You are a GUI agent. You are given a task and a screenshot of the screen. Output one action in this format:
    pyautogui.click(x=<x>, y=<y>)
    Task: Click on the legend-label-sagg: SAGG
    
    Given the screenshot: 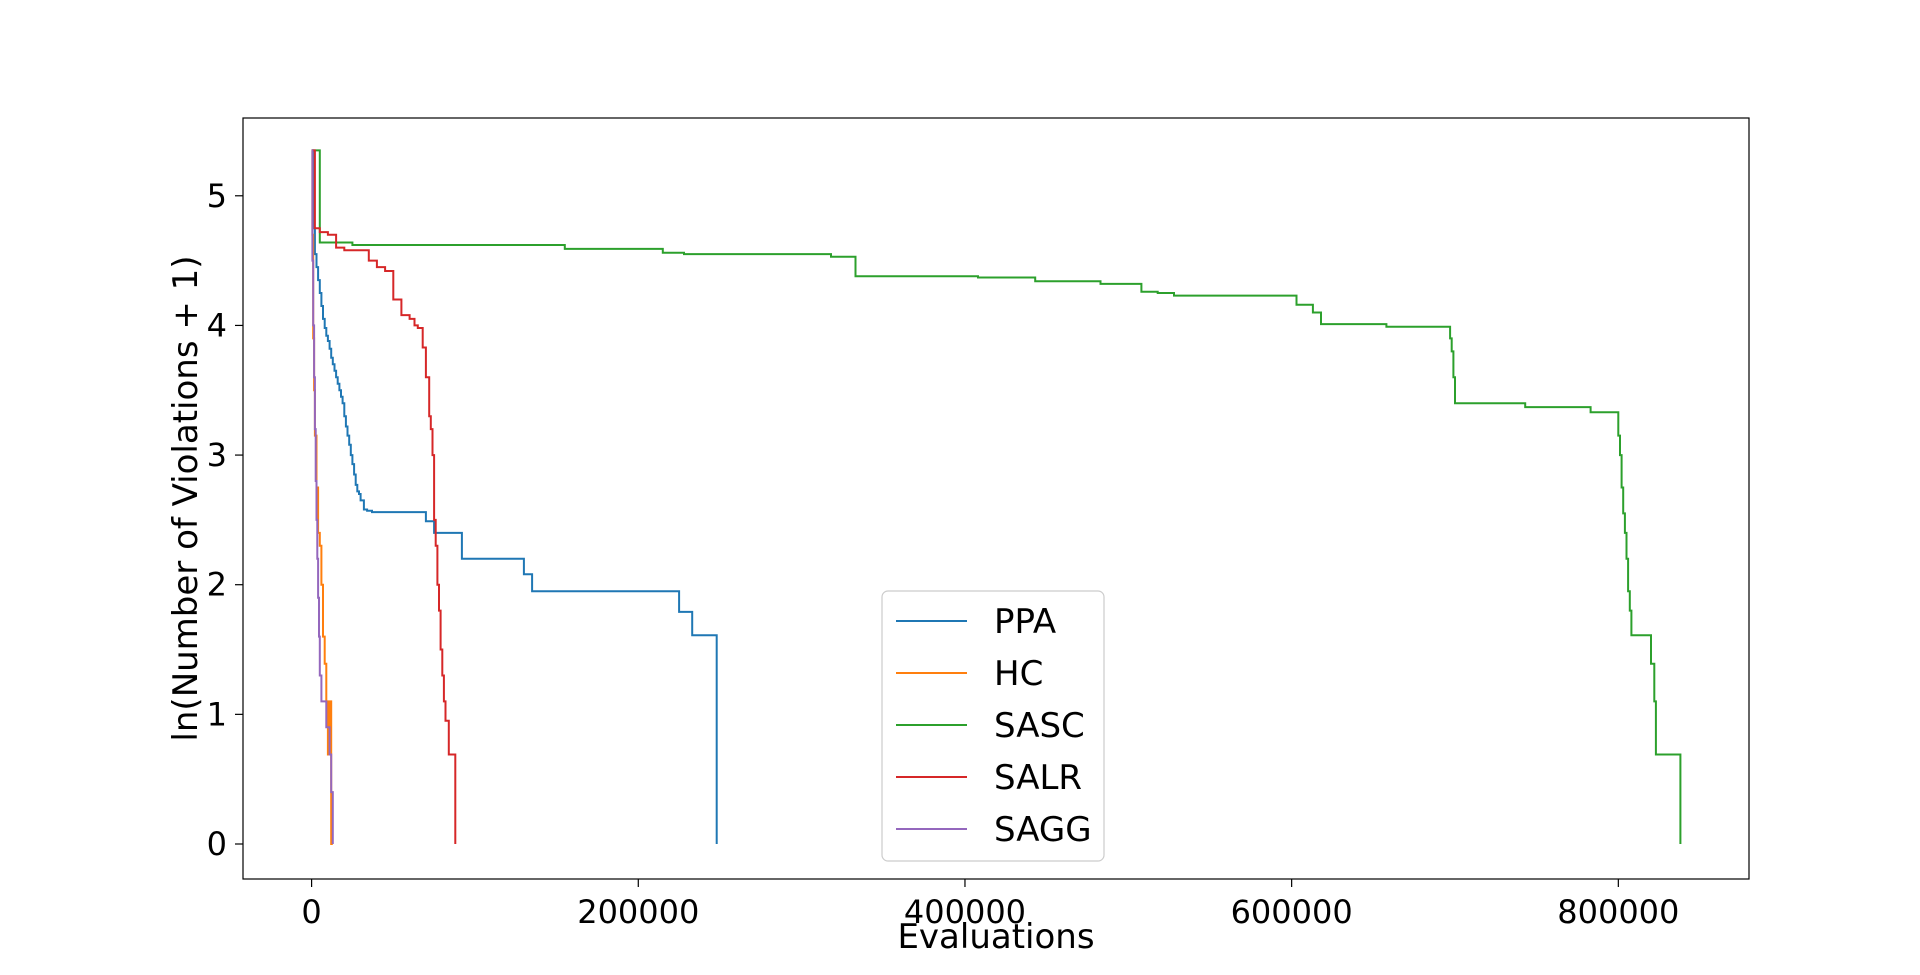 What is the action you would take?
    pyautogui.click(x=1043, y=830)
    